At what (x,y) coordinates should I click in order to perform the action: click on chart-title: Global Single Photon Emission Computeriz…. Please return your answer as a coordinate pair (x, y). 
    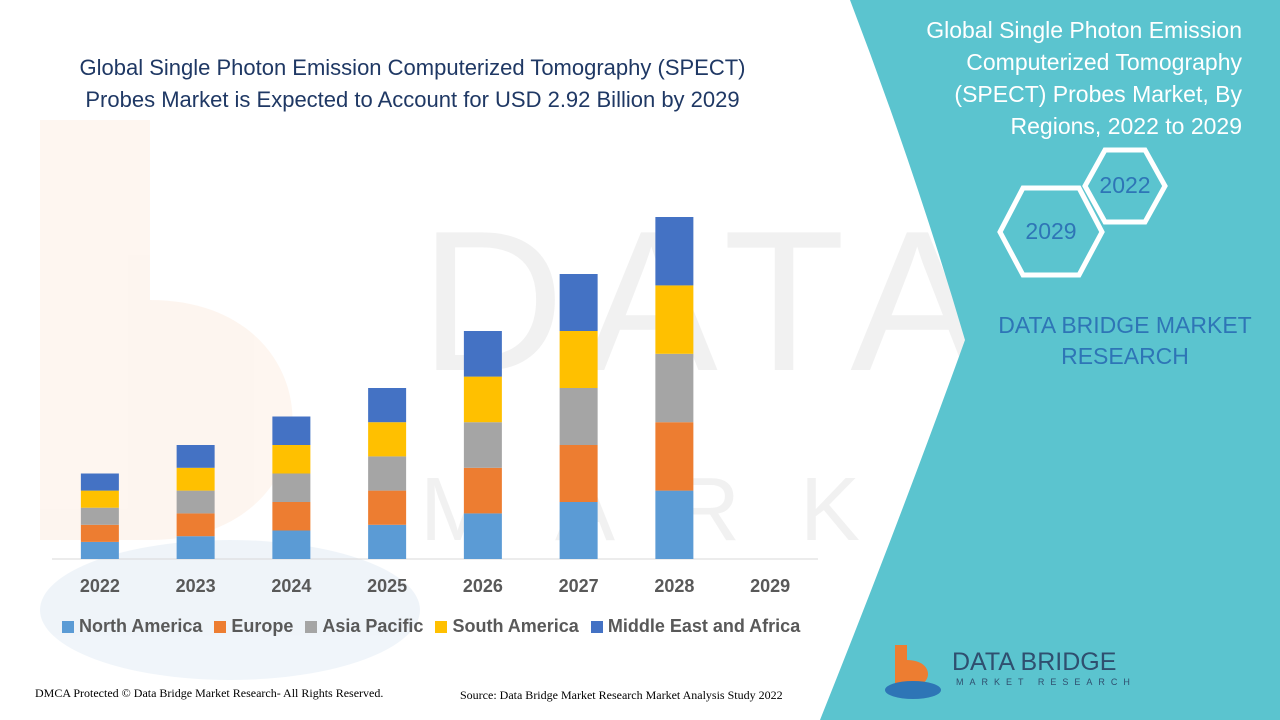
    Looking at the image, I should click on (412, 83).